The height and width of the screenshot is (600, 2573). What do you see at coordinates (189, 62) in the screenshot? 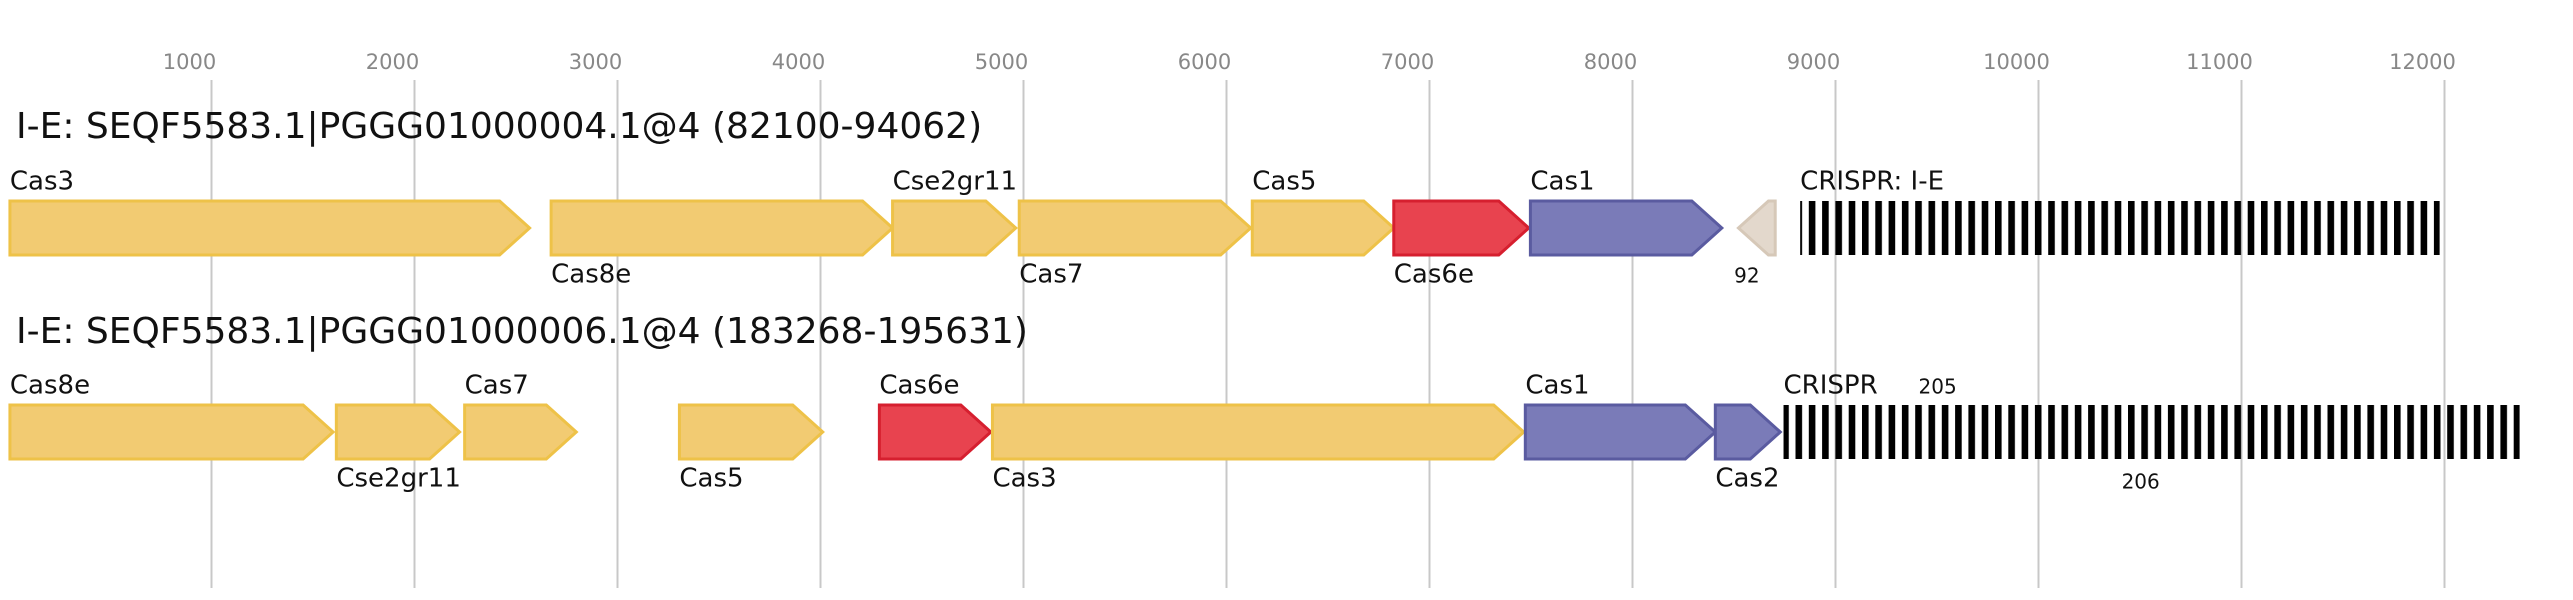
I see `tick-label: 1000` at bounding box center [189, 62].